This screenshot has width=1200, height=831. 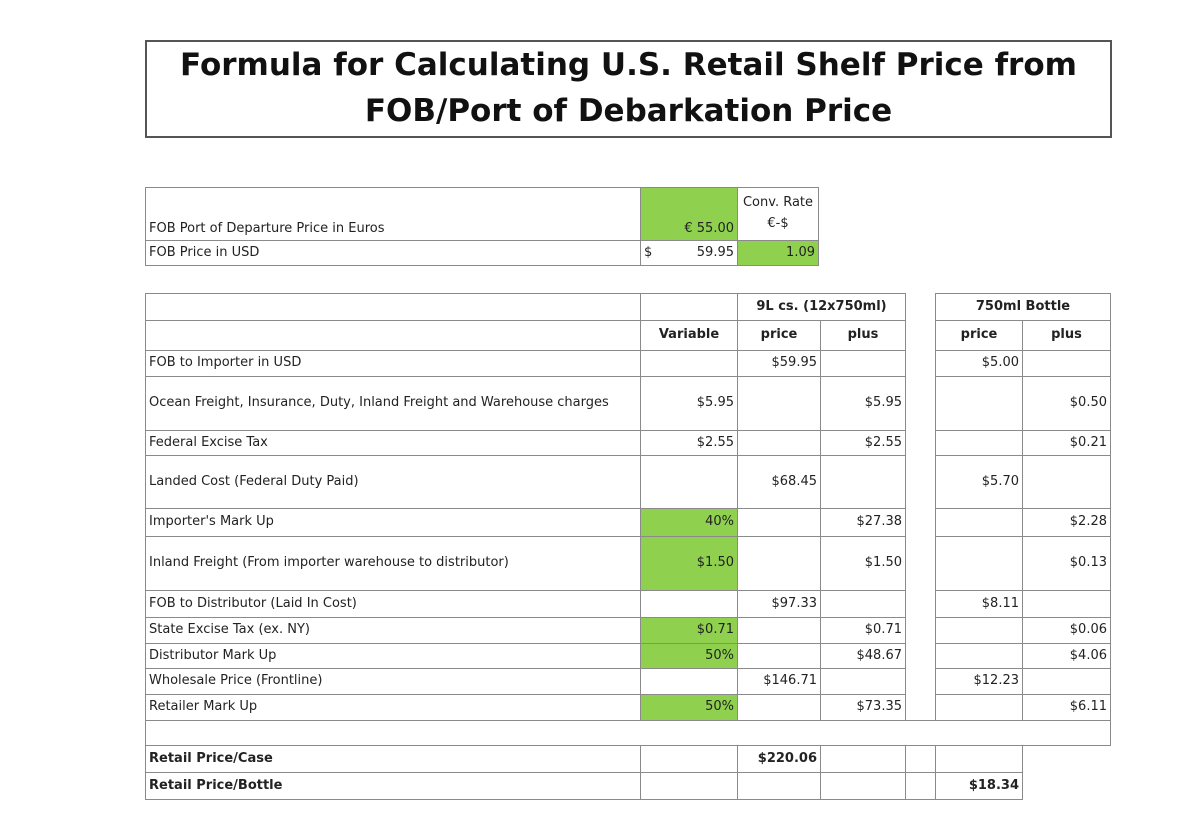 What do you see at coordinates (393, 707) in the screenshot?
I see `row-label: Retailer Mark Up` at bounding box center [393, 707].